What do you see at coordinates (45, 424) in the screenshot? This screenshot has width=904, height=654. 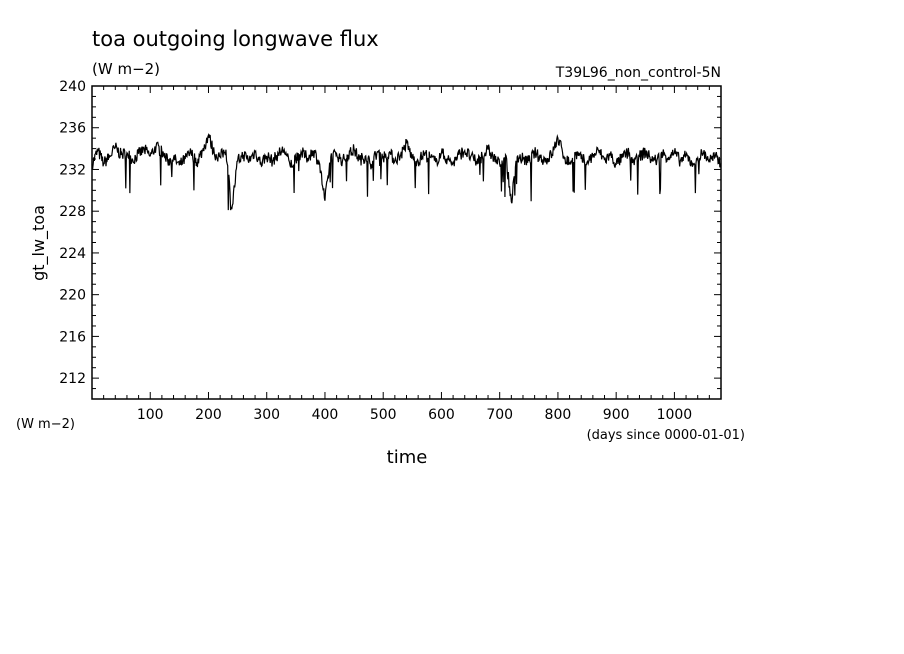 I see `y-axis-units: (W m−2)` at bounding box center [45, 424].